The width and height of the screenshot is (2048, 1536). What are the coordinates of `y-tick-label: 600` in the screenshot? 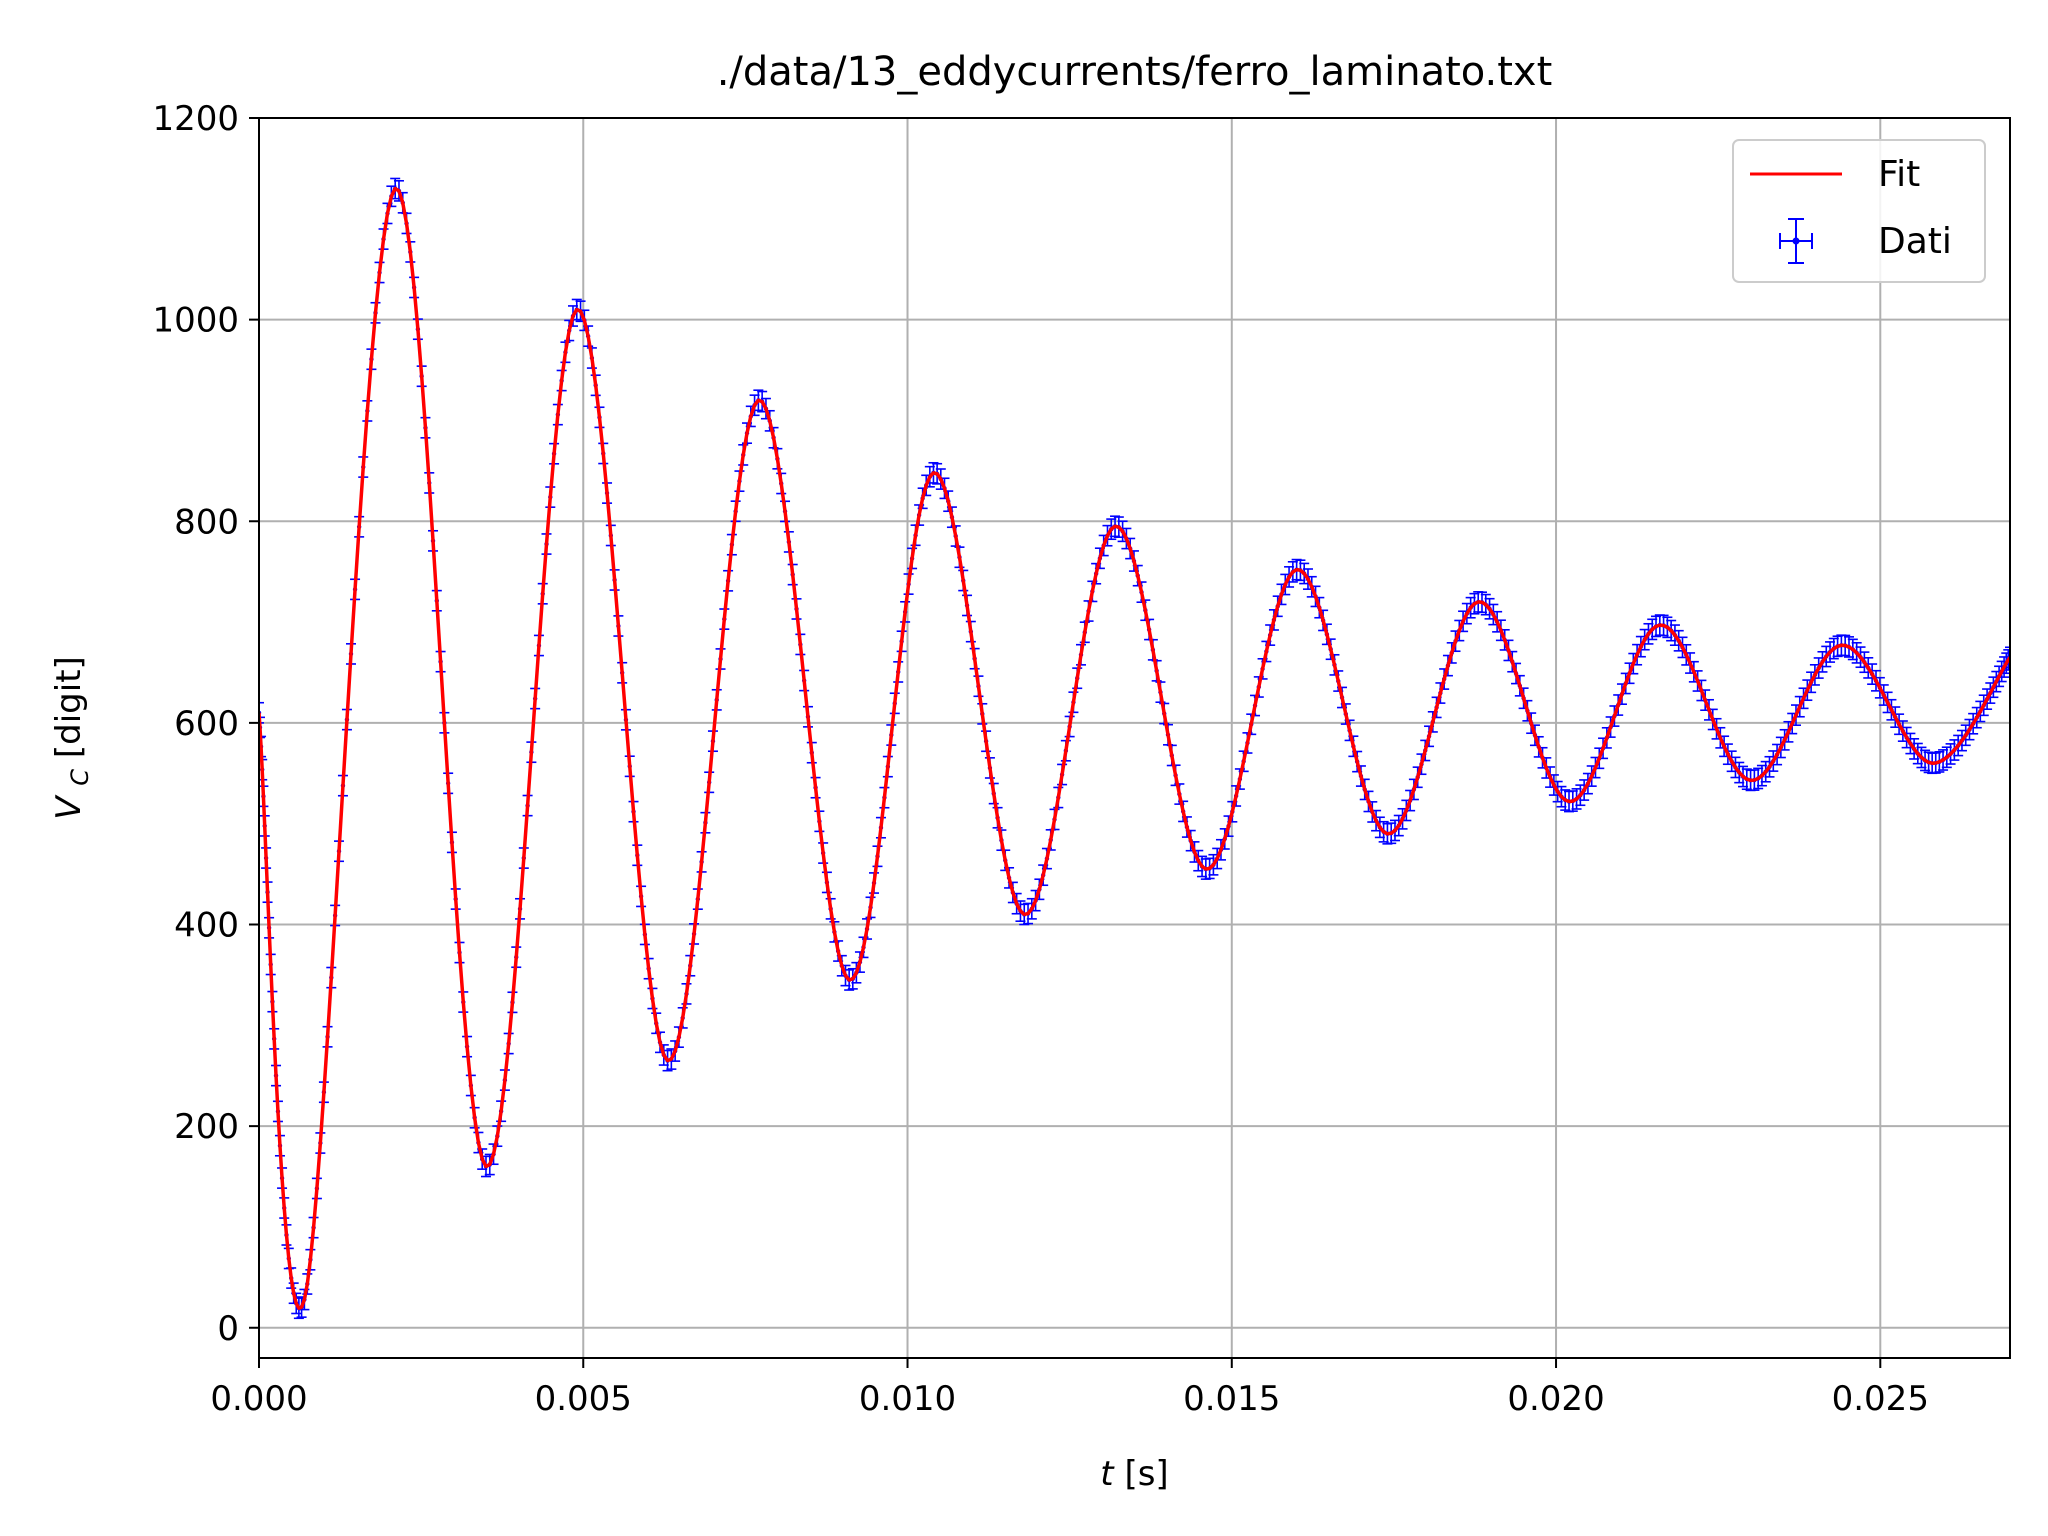 It's located at (206, 724).